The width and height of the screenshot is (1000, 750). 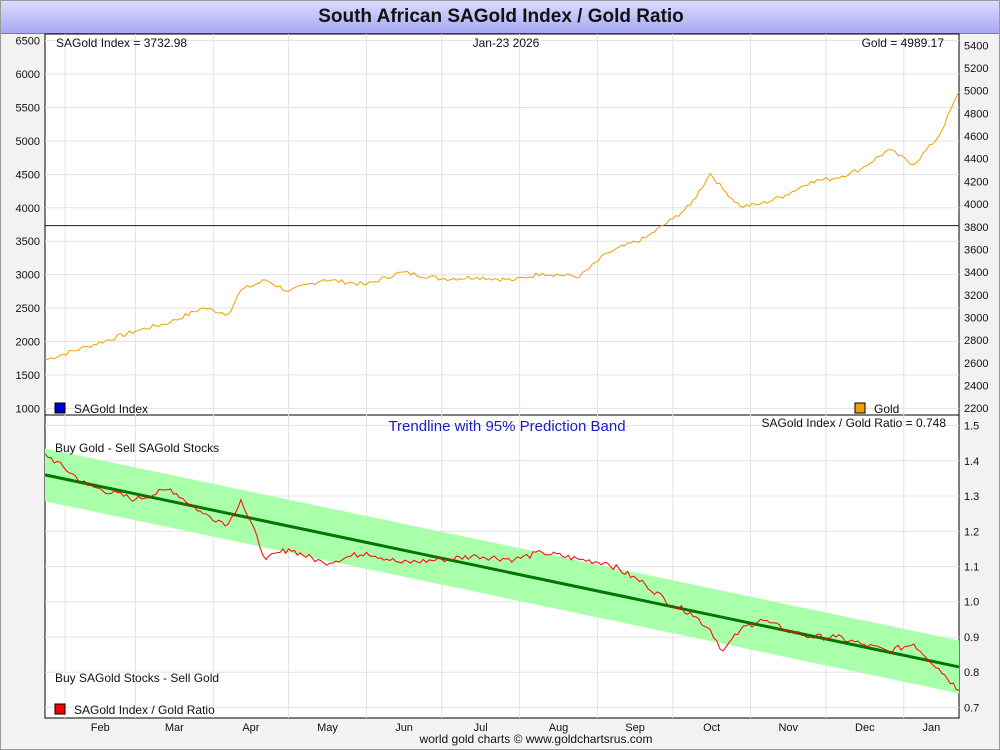 What do you see at coordinates (976, 182) in the screenshot?
I see `right-axis-tick: 4200` at bounding box center [976, 182].